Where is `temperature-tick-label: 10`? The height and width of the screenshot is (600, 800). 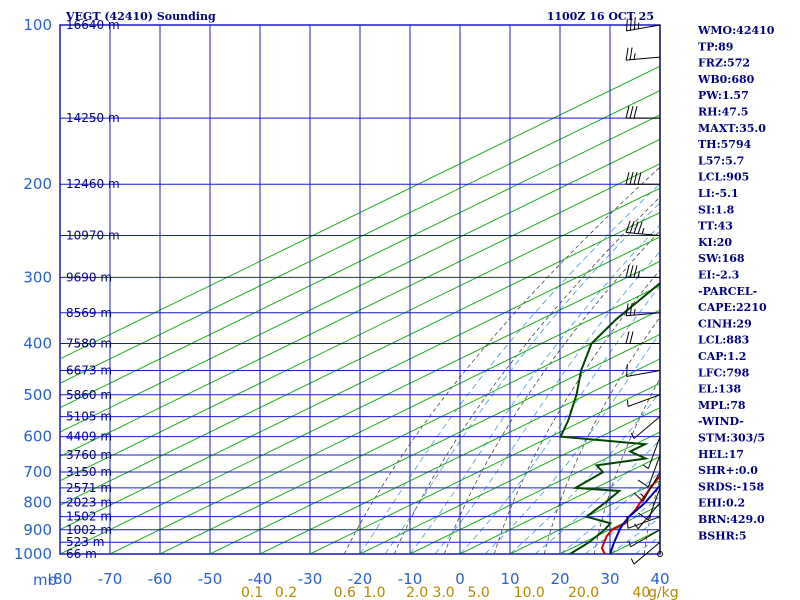
temperature-tick-label: 10 is located at coordinates (509, 579).